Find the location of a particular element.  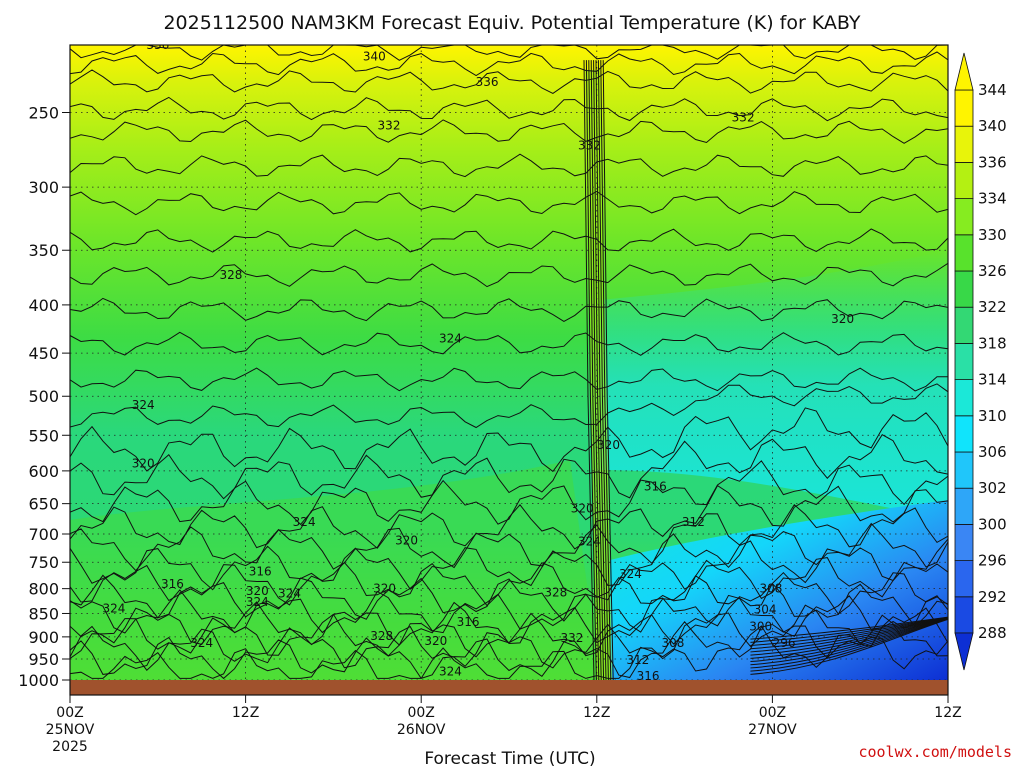

field-region-warm-low-levels-left is located at coordinates (335, 570).